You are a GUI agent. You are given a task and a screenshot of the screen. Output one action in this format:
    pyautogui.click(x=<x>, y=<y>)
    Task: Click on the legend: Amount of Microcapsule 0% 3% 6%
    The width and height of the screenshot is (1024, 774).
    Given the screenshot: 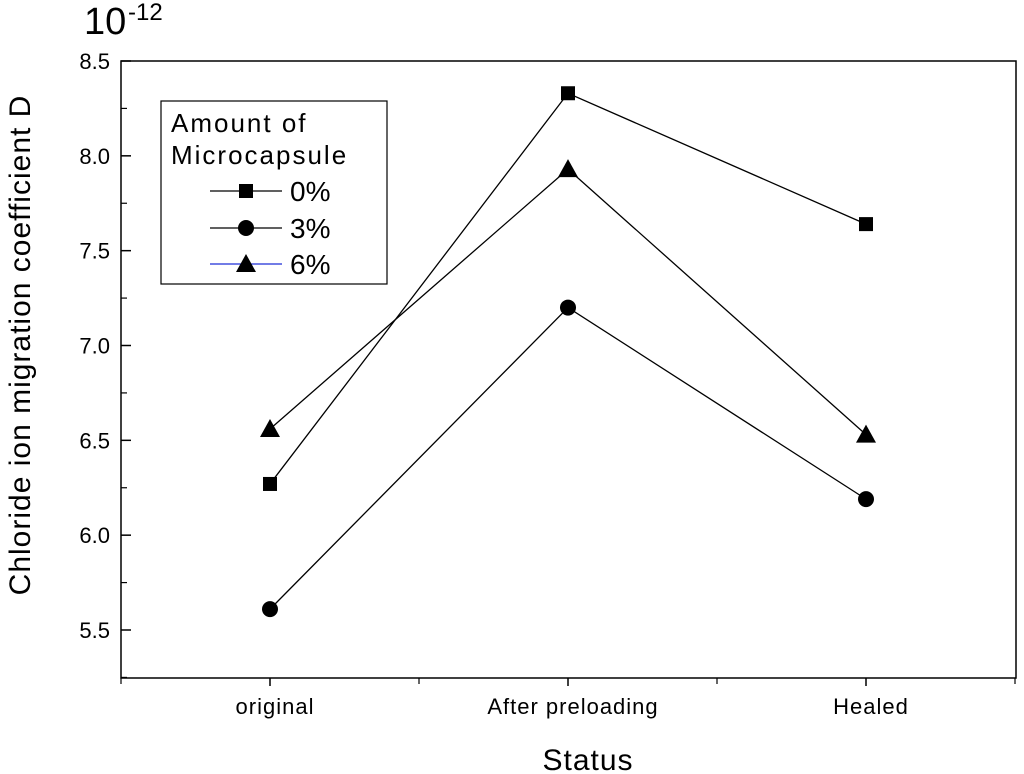 What is the action you would take?
    pyautogui.click(x=274, y=192)
    